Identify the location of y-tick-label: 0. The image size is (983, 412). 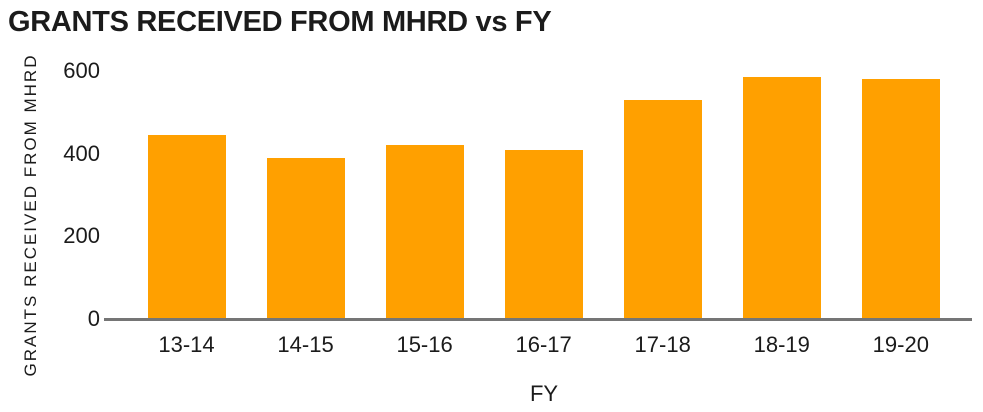
(93, 318).